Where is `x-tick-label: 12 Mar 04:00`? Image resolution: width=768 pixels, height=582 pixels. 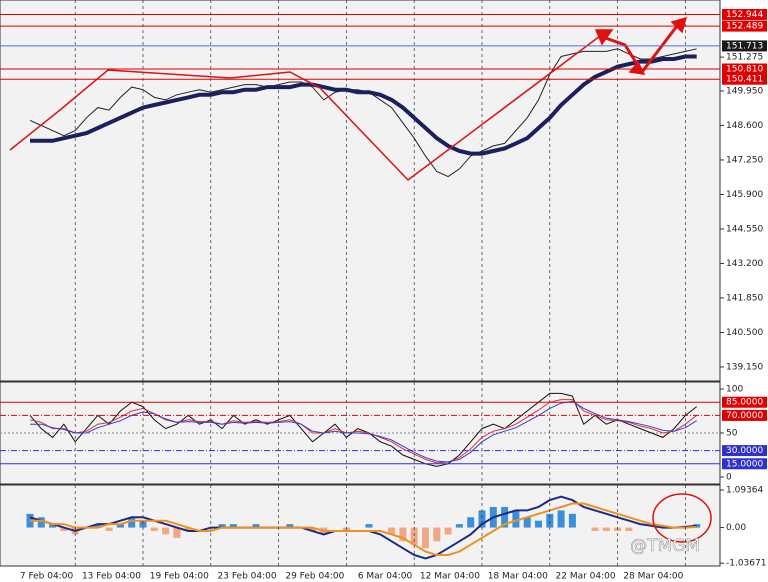 x-tick-label: 12 Mar 04:00 is located at coordinates (450, 577).